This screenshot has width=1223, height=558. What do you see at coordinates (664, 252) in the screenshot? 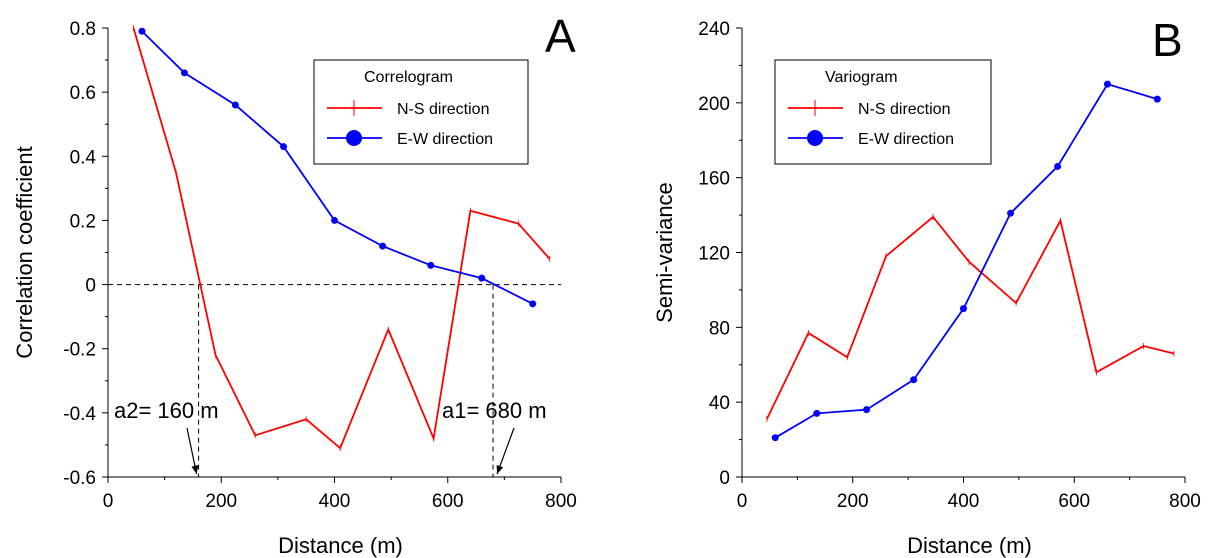
I see `y-axis-title: Semi-variance` at bounding box center [664, 252].